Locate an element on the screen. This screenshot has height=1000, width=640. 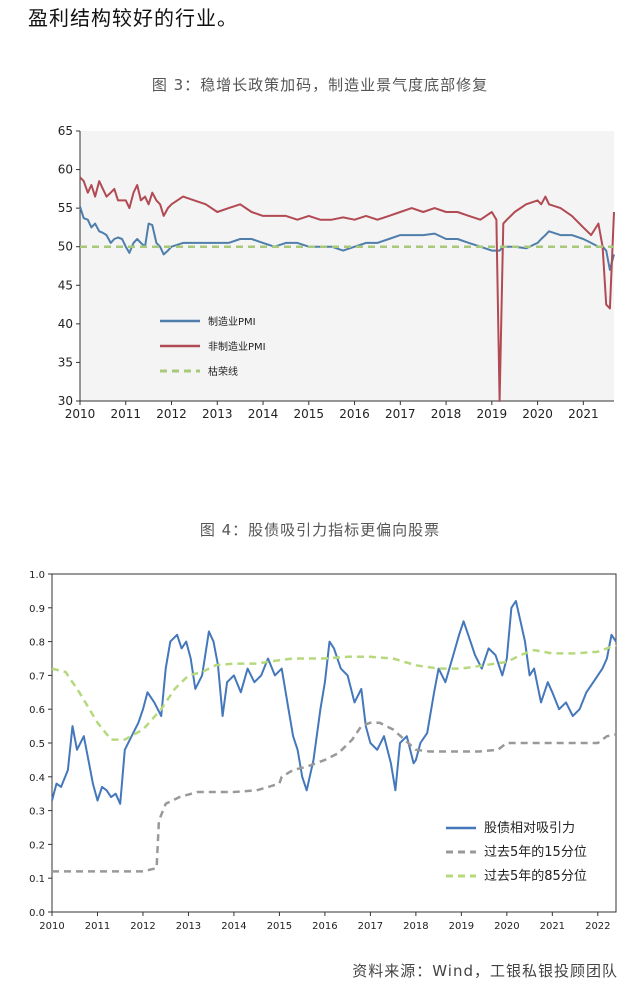
y-tick-label: 0.9 is located at coordinates (37, 609).